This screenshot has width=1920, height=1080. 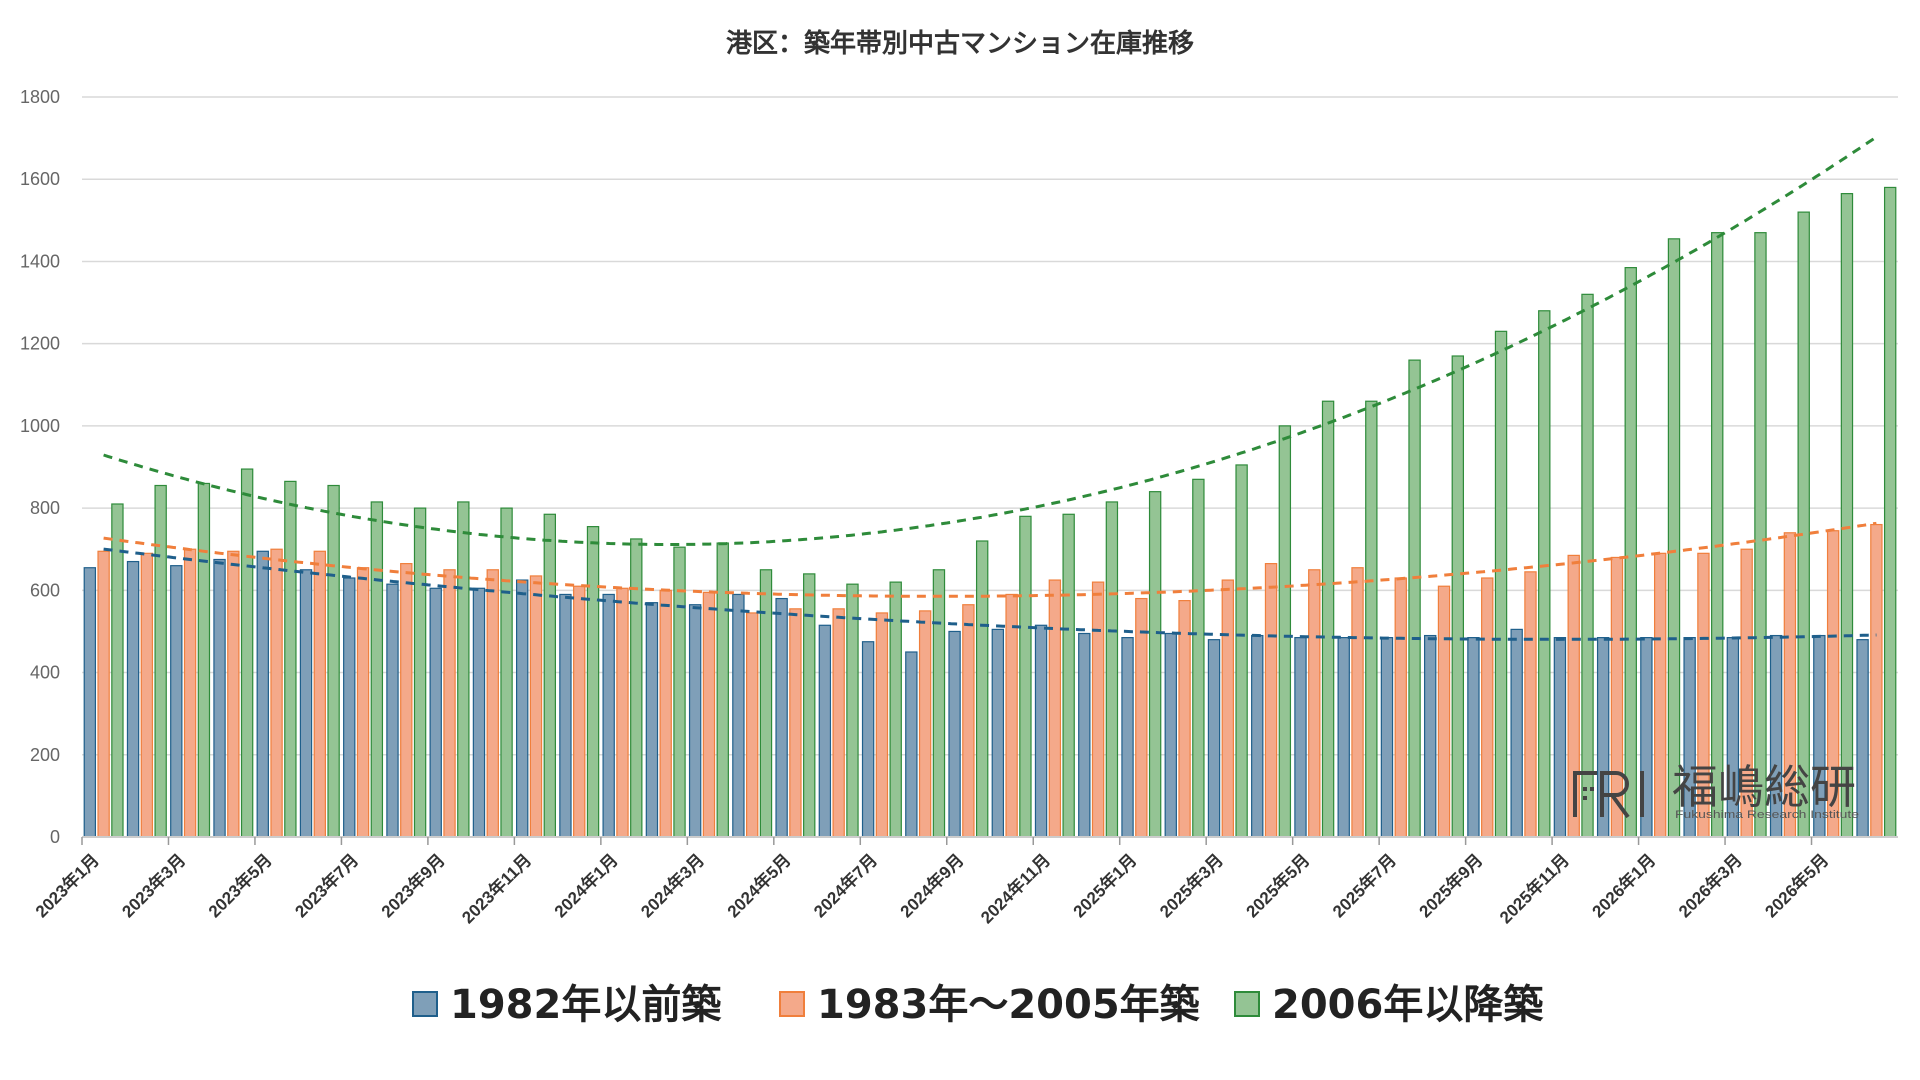 I want to click on legend-item-2: 1983年～2005年築, so click(x=990, y=1005).